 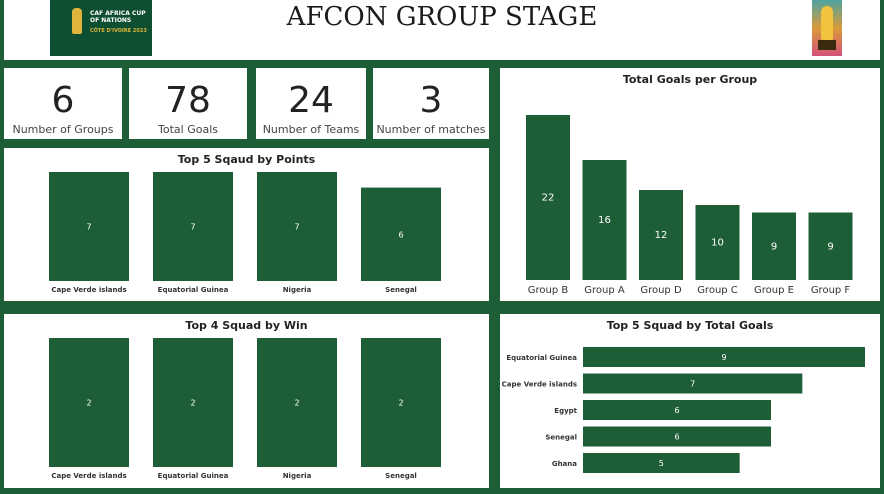 What do you see at coordinates (565, 411) in the screenshot?
I see `category-label: Egypt` at bounding box center [565, 411].